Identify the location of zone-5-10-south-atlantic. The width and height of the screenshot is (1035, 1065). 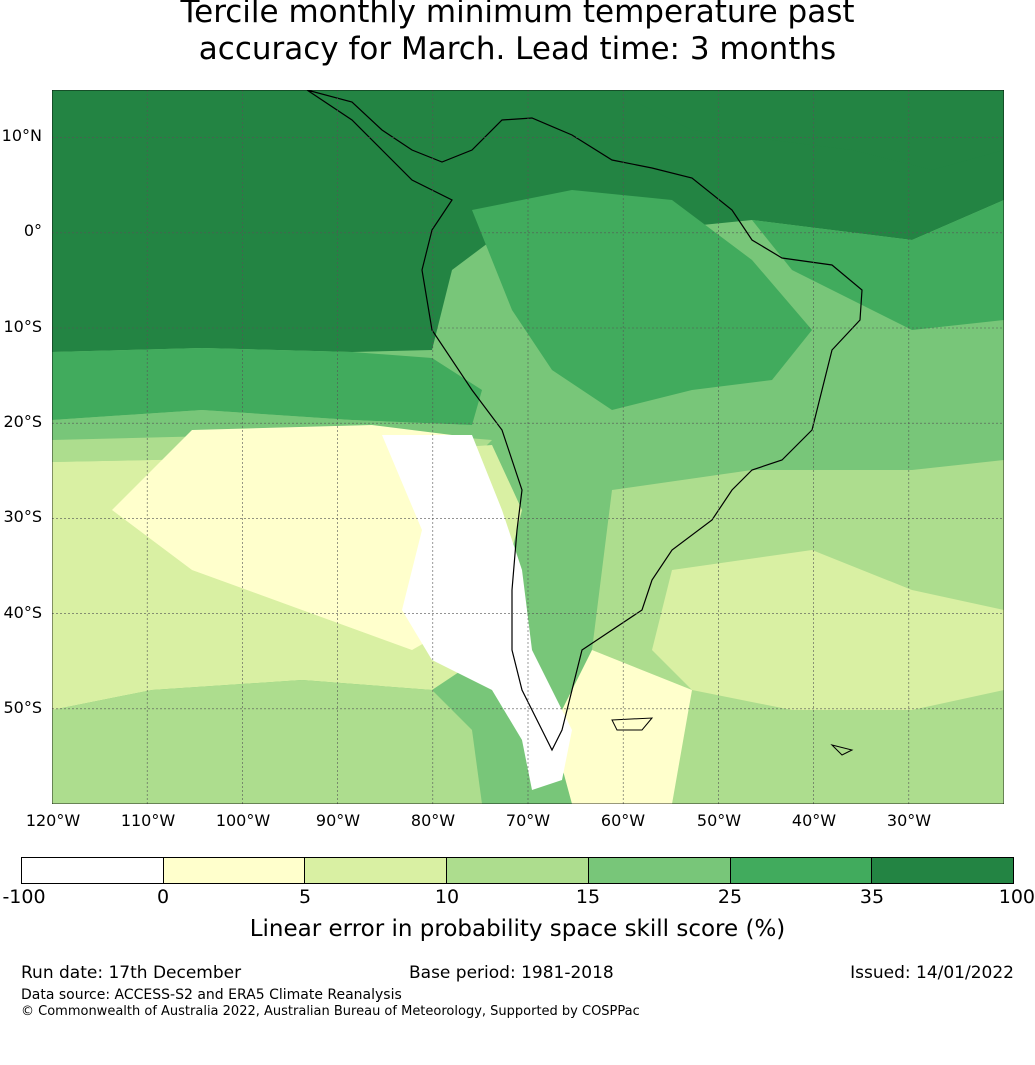
(828, 630).